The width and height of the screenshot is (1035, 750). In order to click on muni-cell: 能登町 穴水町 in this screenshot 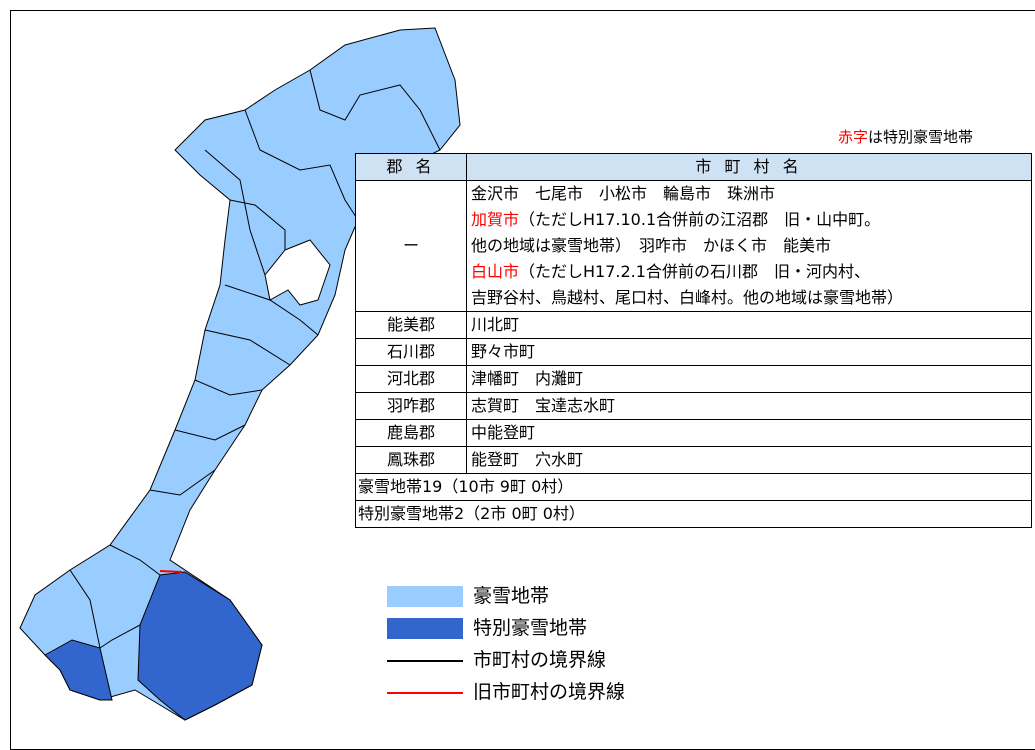, I will do `click(749, 460)`.